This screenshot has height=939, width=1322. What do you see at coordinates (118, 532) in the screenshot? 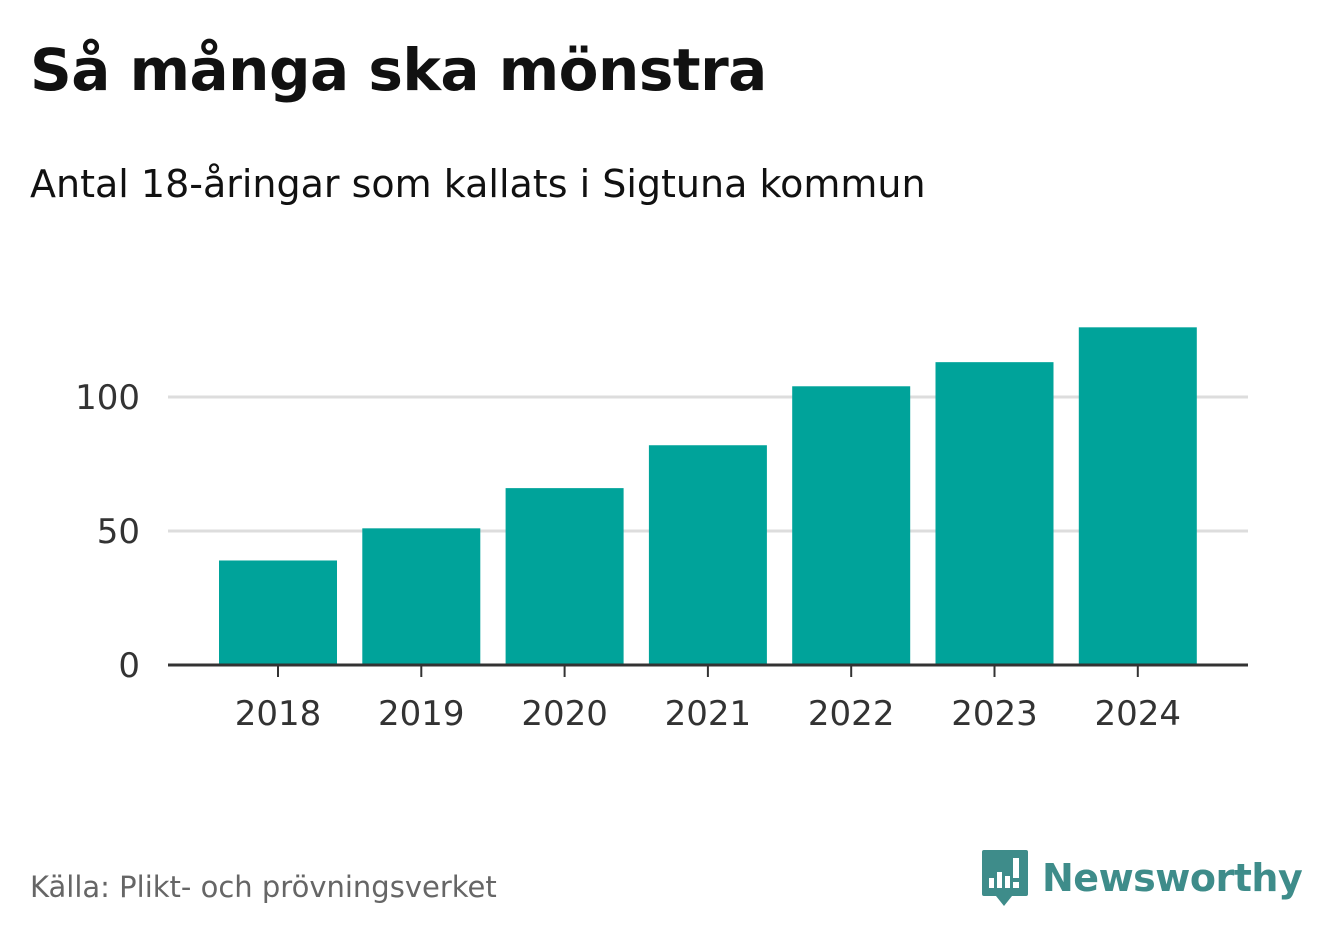
I see `y-tick-label: 50` at bounding box center [118, 532].